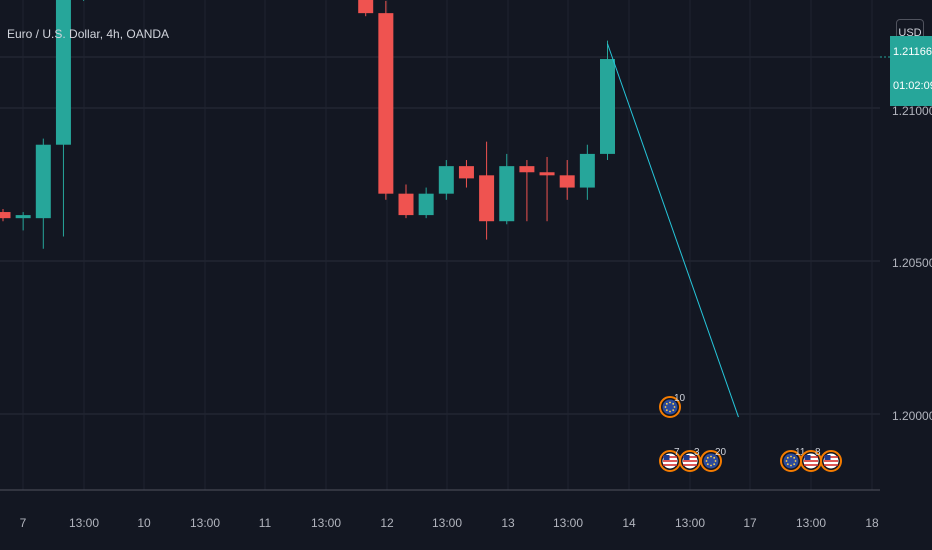 Image resolution: width=932 pixels, height=550 pixels. What do you see at coordinates (721, 452) in the screenshot?
I see `event-count: 20` at bounding box center [721, 452].